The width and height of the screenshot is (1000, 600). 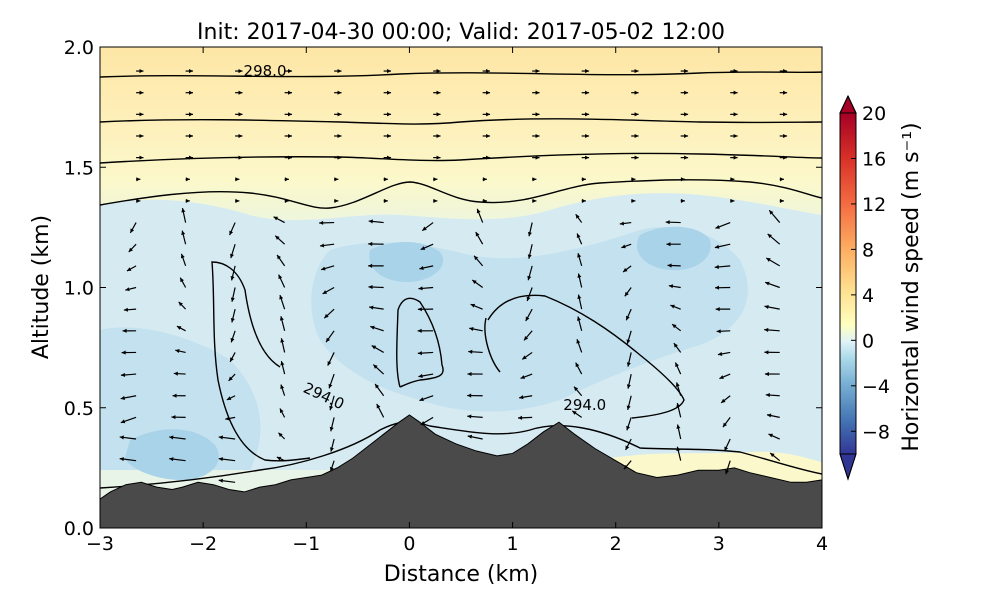 What do you see at coordinates (848, 104) in the screenshot?
I see `colorbar-extend-top` at bounding box center [848, 104].